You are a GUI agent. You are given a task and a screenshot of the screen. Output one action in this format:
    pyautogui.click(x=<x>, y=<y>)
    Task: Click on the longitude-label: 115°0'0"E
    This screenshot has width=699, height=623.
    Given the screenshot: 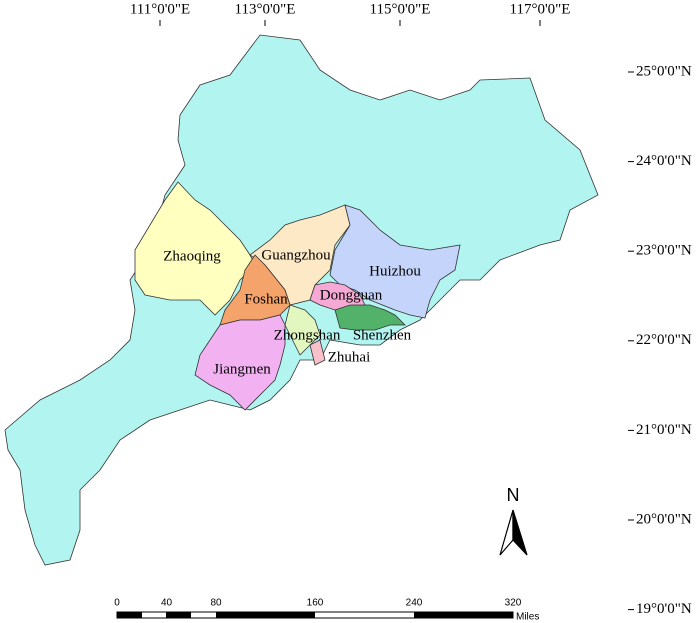 What is the action you would take?
    pyautogui.click(x=400, y=9)
    